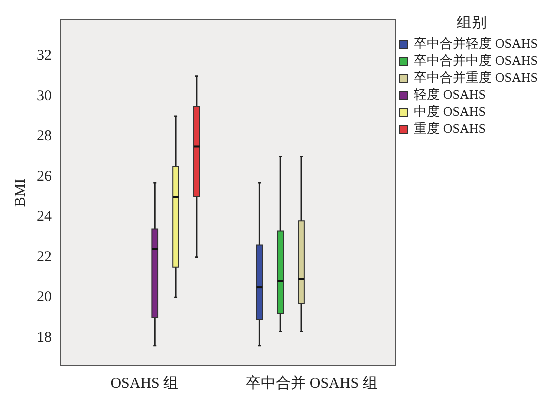 This screenshot has height=404, width=560. What do you see at coordinates (476, 77) in the screenshot?
I see `legend-label: 卒中合并重度 OSAHS` at bounding box center [476, 77].